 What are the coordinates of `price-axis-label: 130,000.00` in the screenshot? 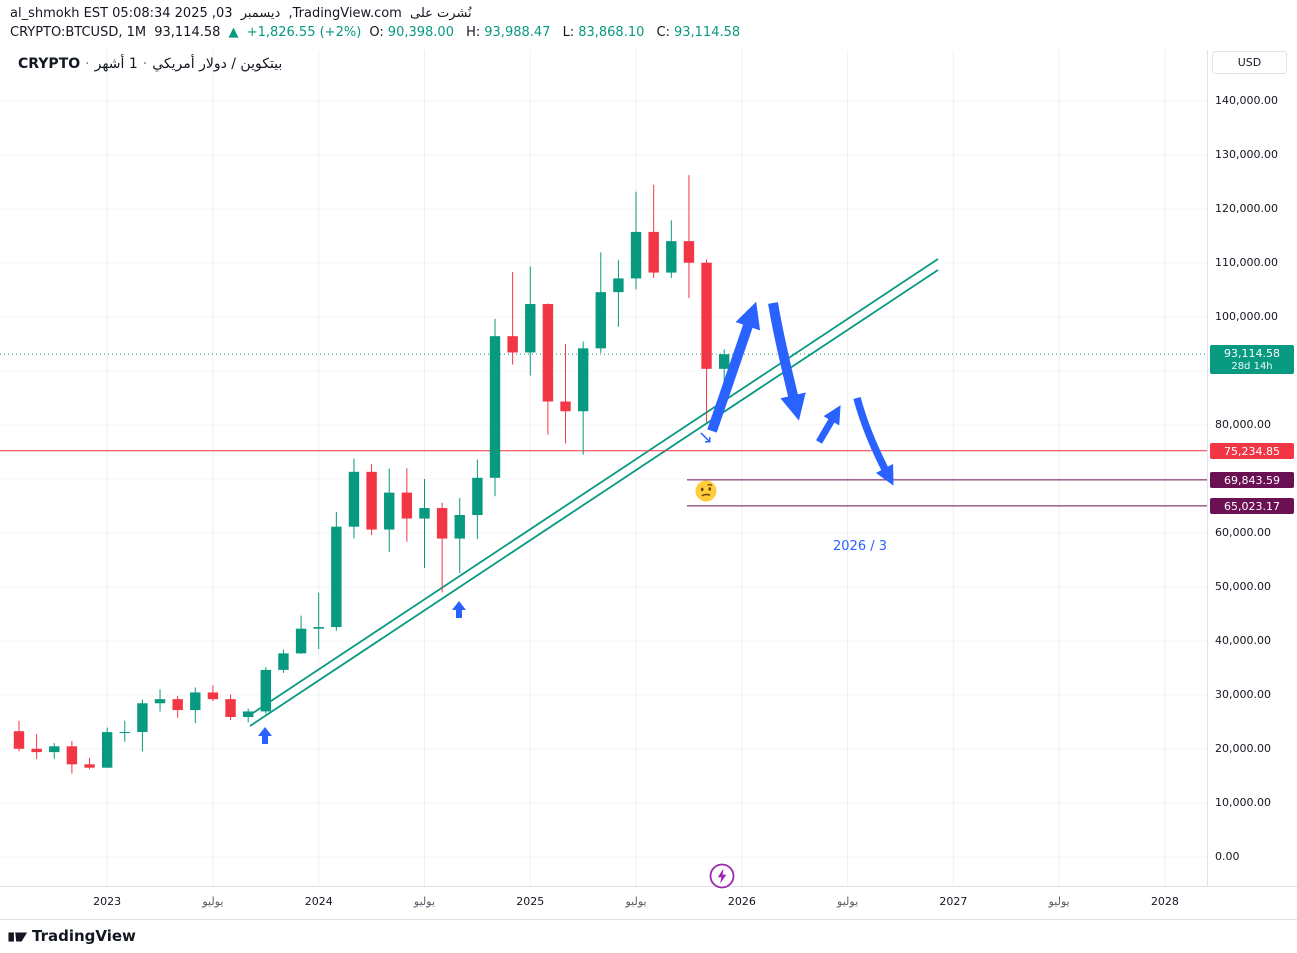 It's located at (1246, 154).